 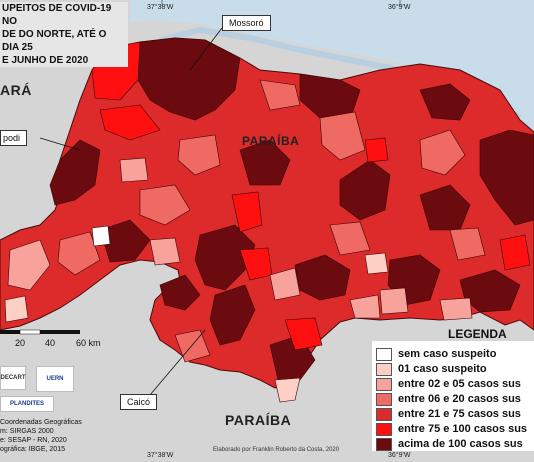 What do you see at coordinates (55, 379) in the screenshot?
I see `uern-logo: UERN` at bounding box center [55, 379].